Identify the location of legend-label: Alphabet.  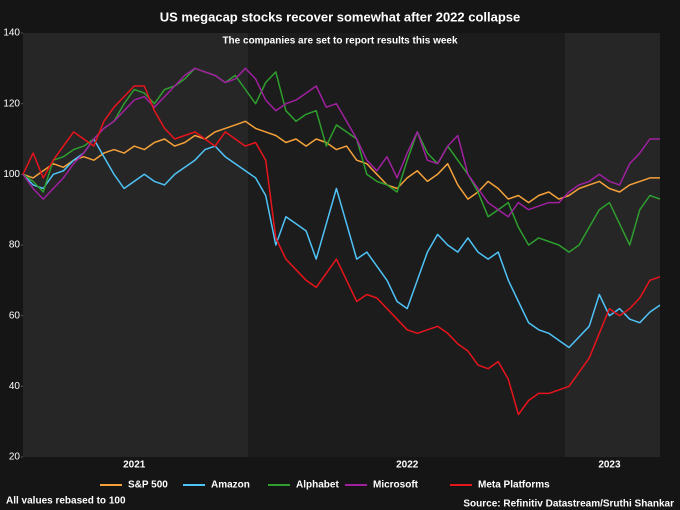
(317, 485).